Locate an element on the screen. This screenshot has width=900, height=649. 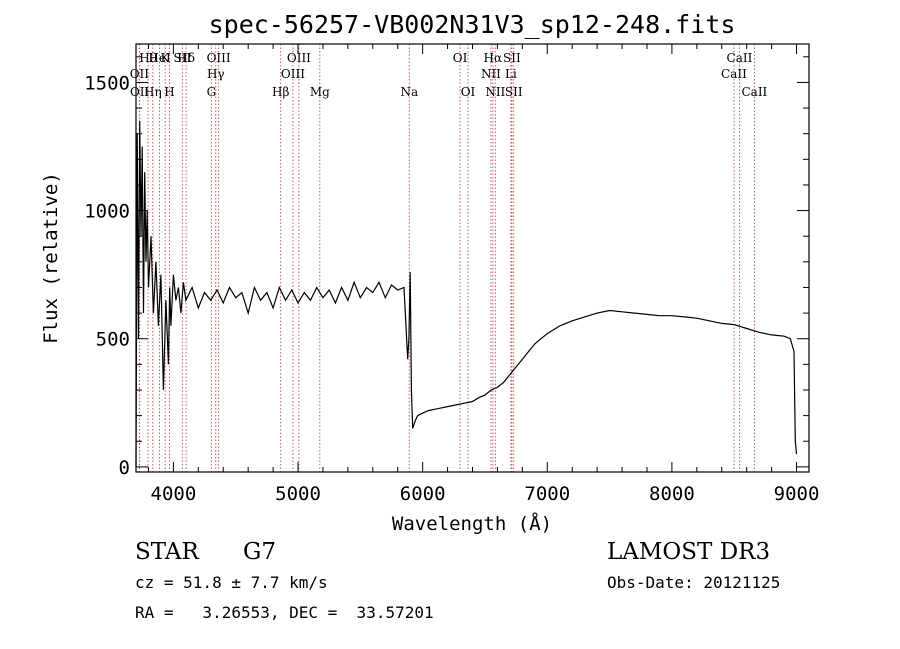
spectral-line-label: HeI is located at coordinates (159, 58).